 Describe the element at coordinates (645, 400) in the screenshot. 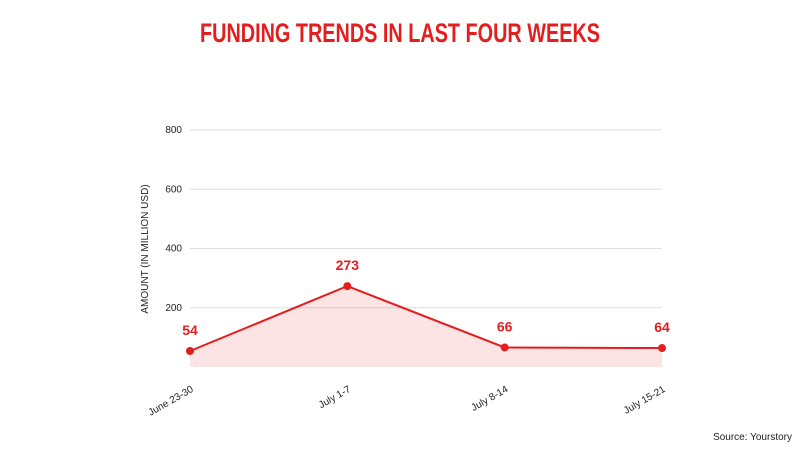

I see `x-tick-label: July 15-21` at that location.